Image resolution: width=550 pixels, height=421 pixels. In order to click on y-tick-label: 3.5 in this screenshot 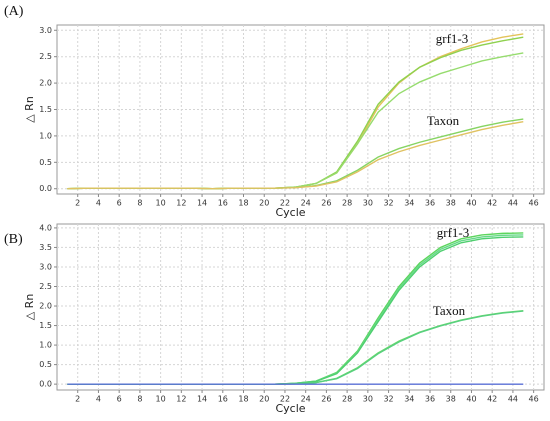, I will do `click(45, 247)`.